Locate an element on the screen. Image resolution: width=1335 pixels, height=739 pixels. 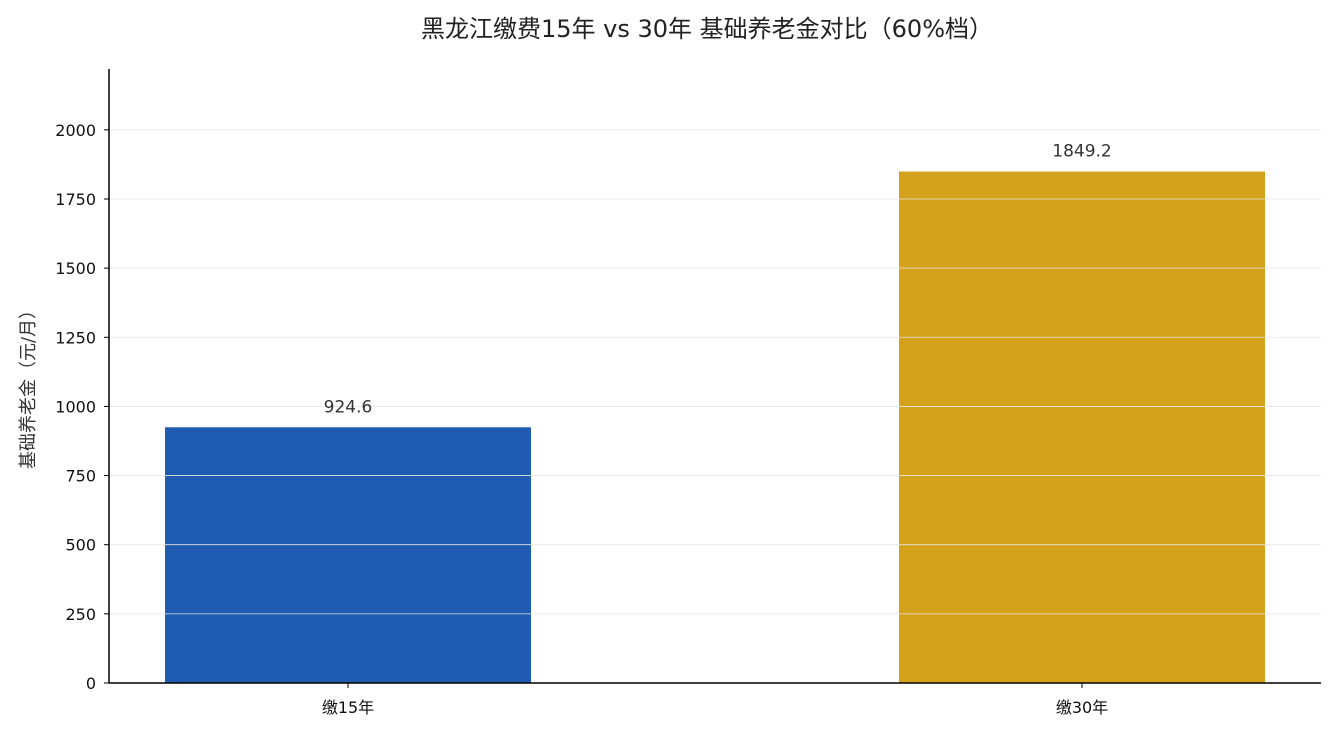
y-tick-label: 750 is located at coordinates (80, 476).